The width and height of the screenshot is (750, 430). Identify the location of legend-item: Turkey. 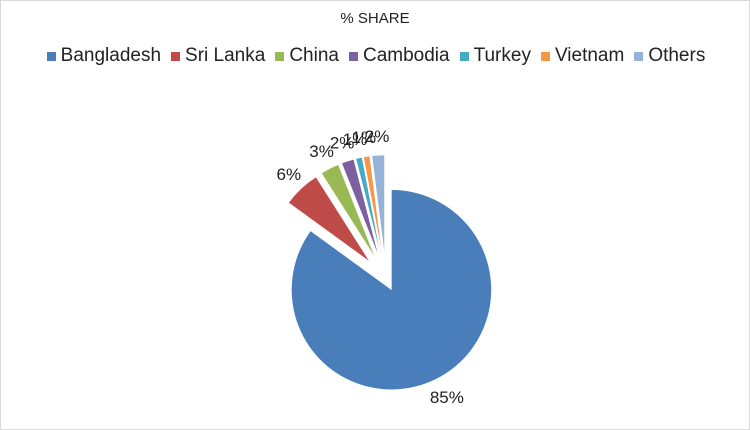
(495, 56).